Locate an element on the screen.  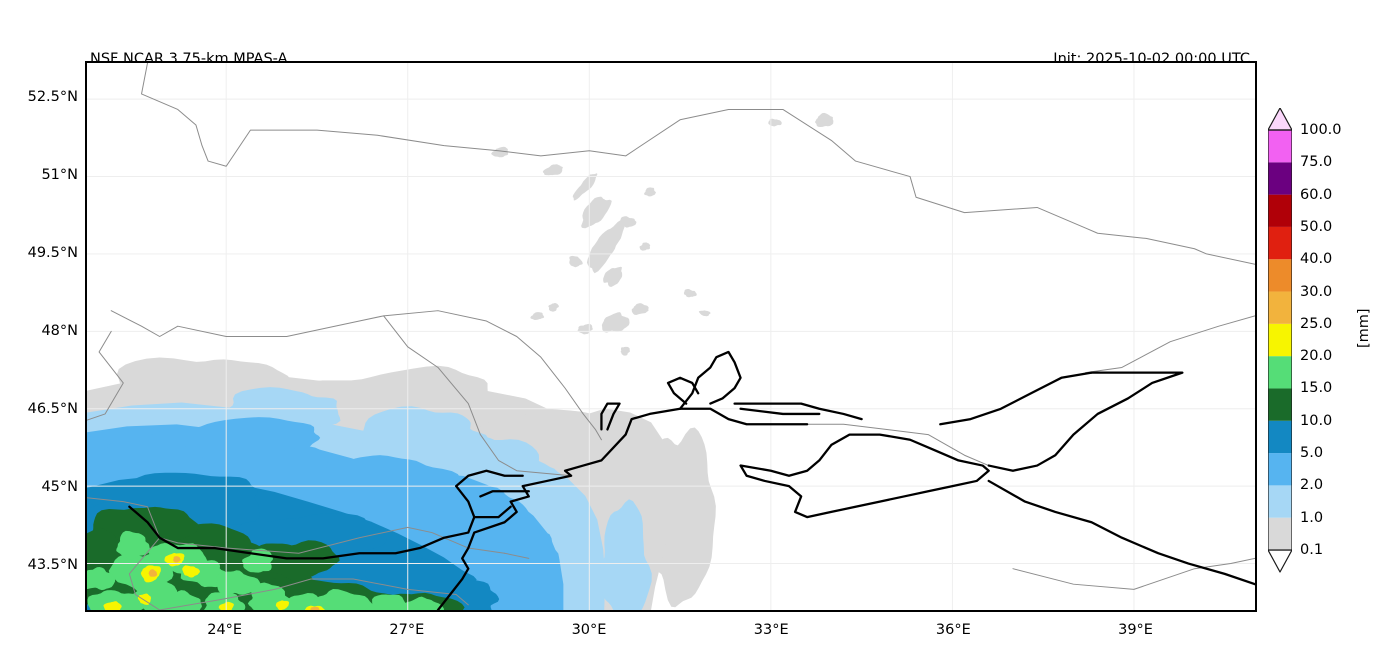
colorbar-tick-label: 1.0 is located at coordinates (1312, 517).